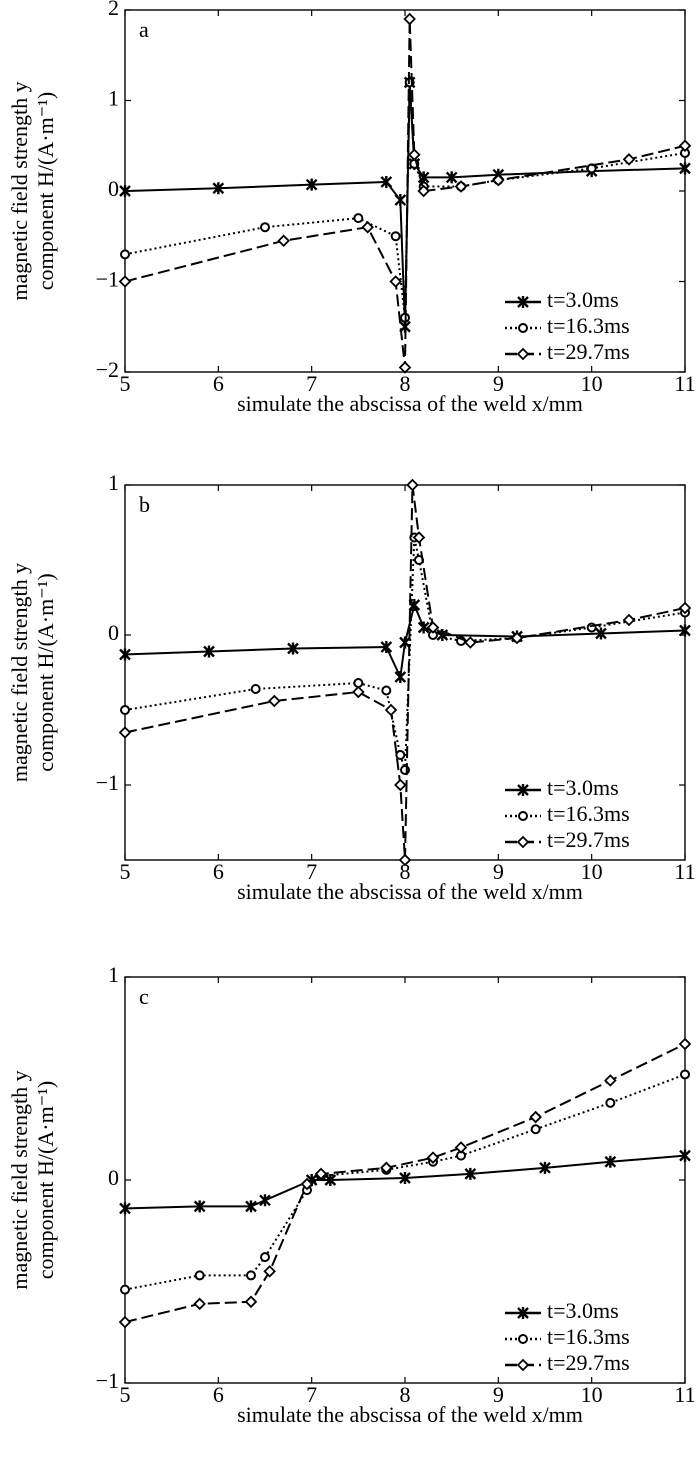 Image resolution: width=700 pixels, height=1459 pixels. I want to click on series-line, so click(405, 200).